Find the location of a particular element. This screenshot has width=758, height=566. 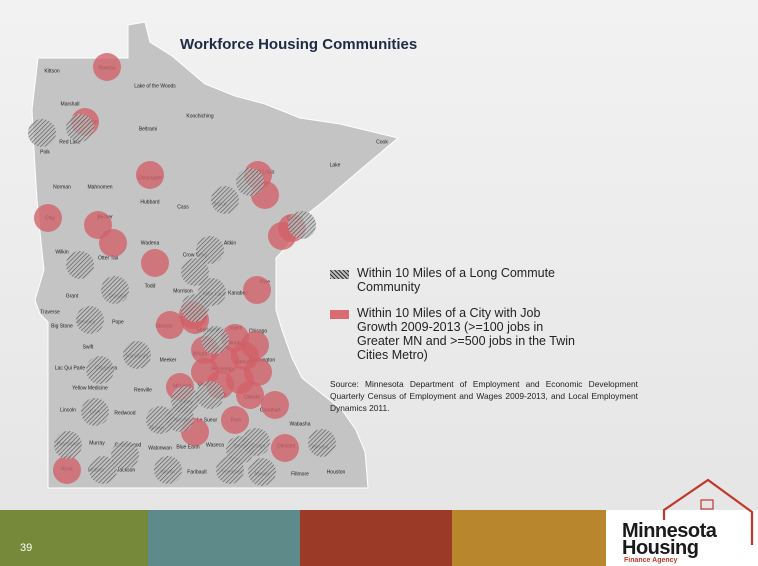

county-label: Wilkin is located at coordinates (62, 252).